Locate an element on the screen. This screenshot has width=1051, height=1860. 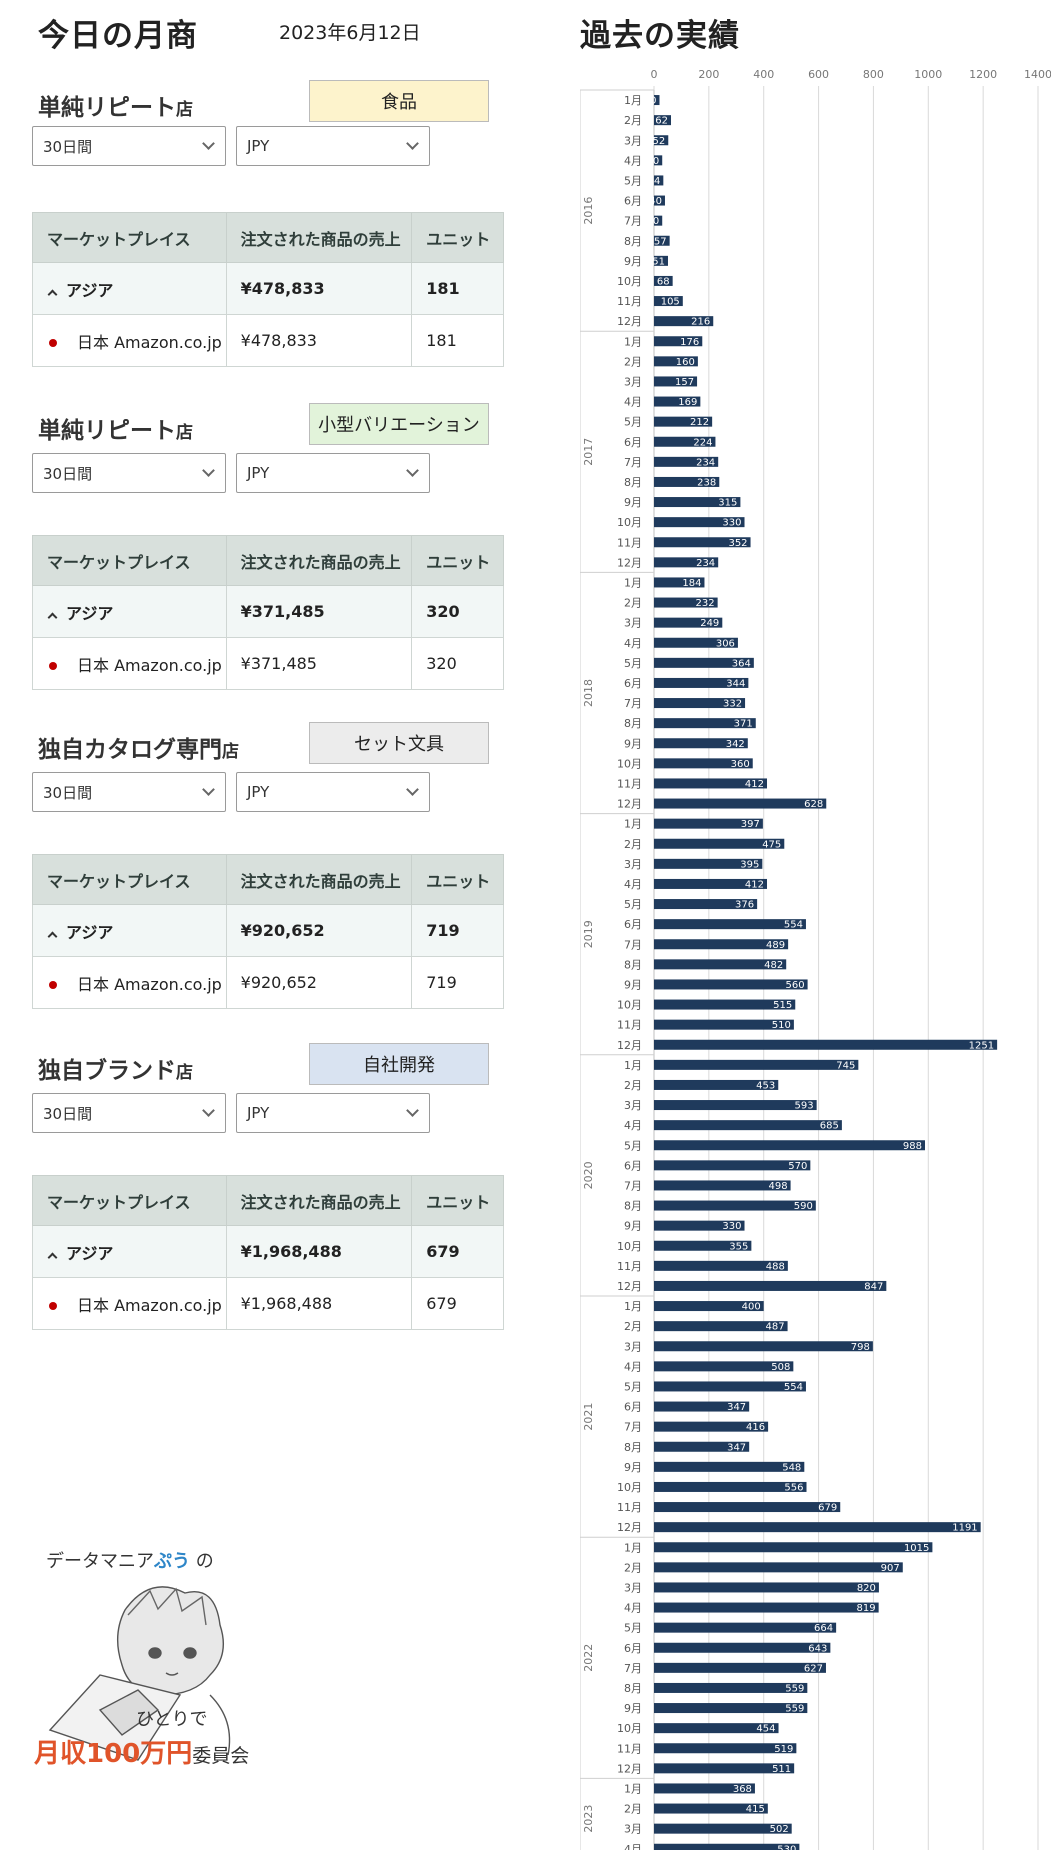
bar-value-label: 556 is located at coordinates (793, 1487).